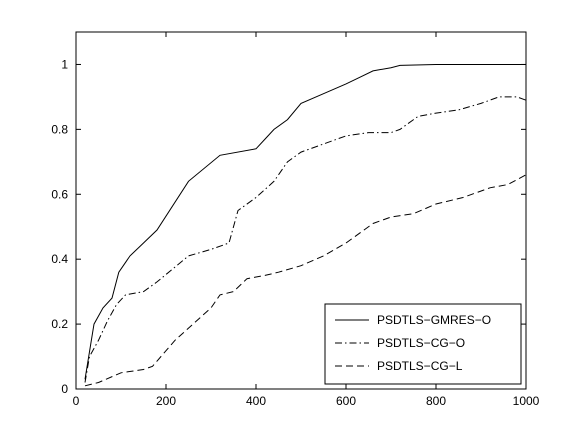 The height and width of the screenshot is (437, 581). I want to click on x-tick-label: 600, so click(346, 401).